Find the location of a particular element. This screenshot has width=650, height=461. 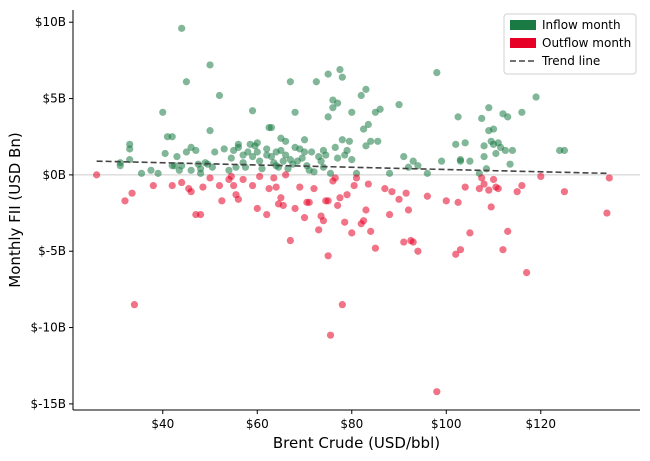

y-axis-title: Monthly FII (USD Bn) is located at coordinates (15, 209).